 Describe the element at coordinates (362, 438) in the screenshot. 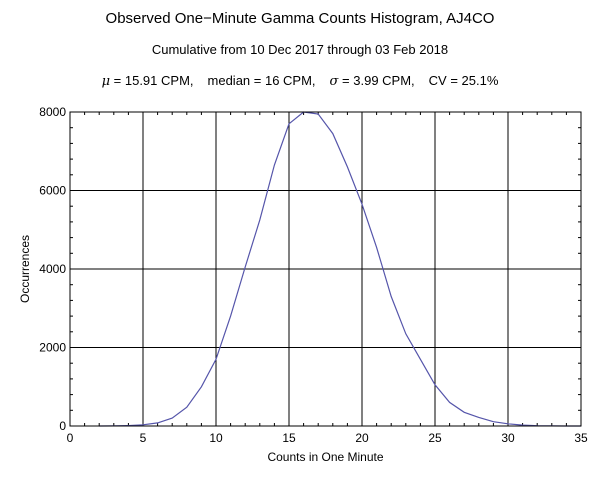

I see `x-tick-label: 20` at that location.